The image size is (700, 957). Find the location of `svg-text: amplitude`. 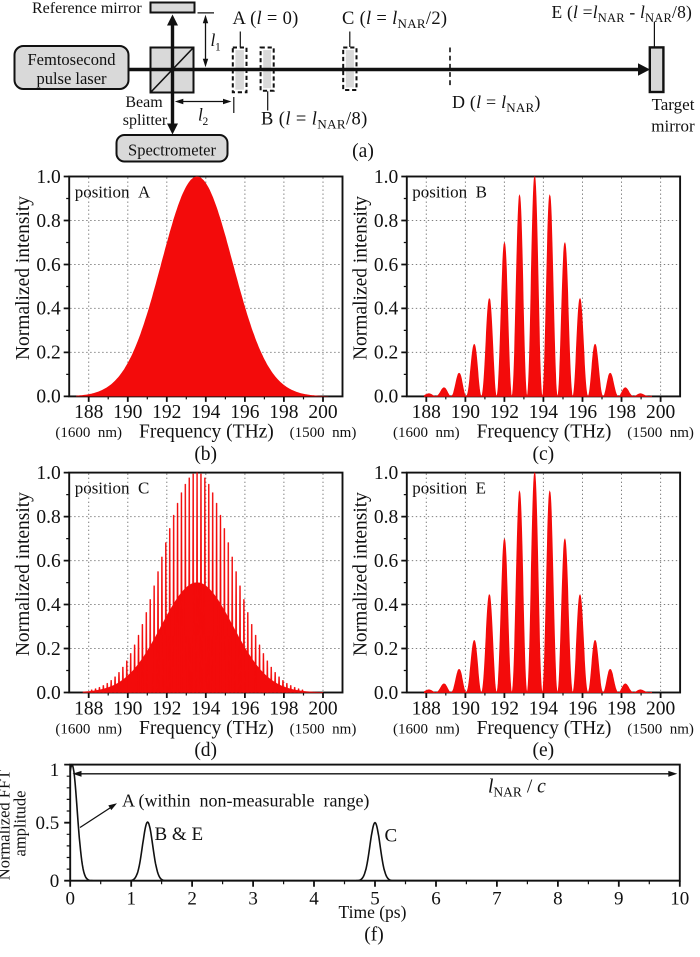

svg-text: amplitude is located at coordinates (20, 824).